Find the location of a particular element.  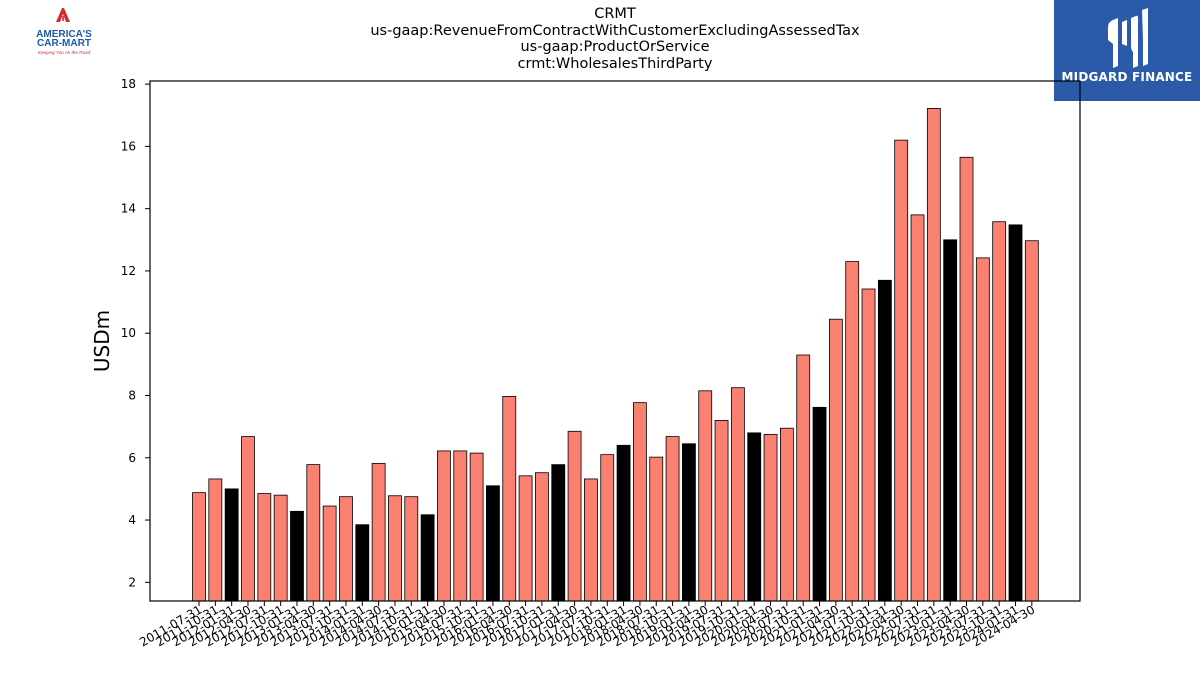

chart-title-axis: us-gaap:ProductOrService is located at coordinates (615, 47).